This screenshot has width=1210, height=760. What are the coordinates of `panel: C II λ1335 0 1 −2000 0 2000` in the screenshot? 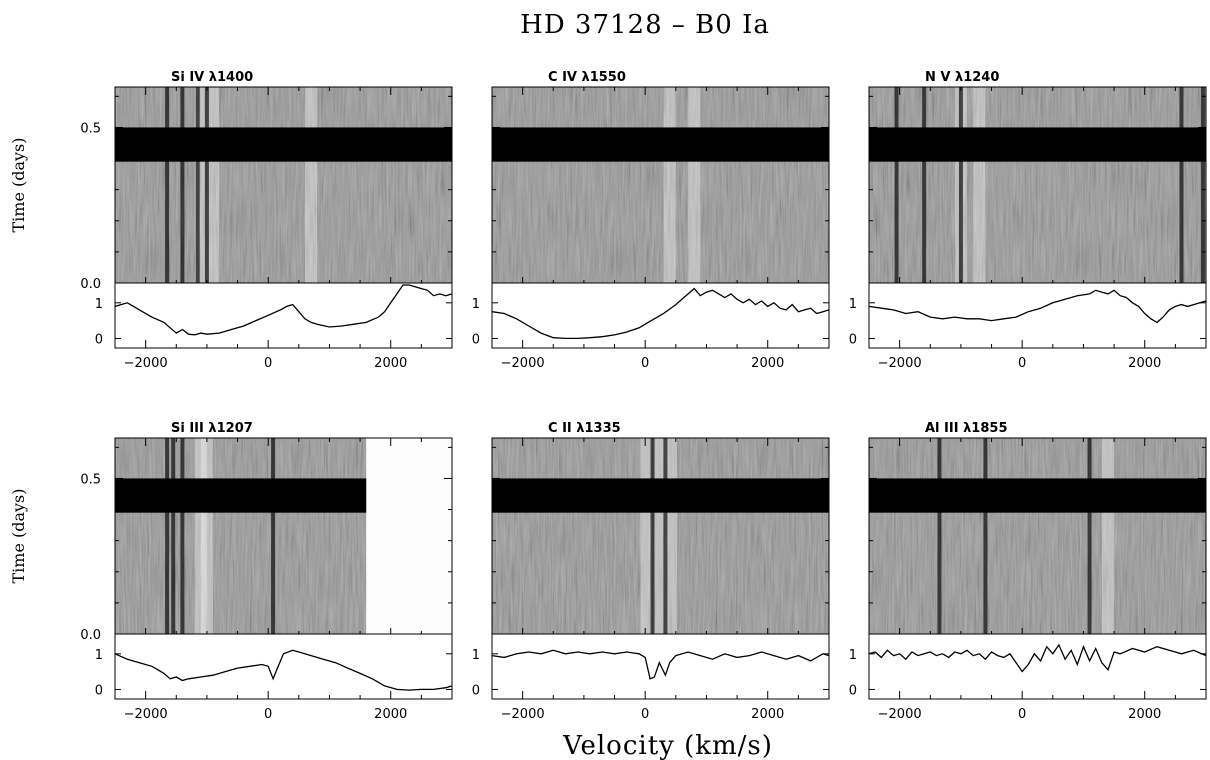 It's located at (651, 571).